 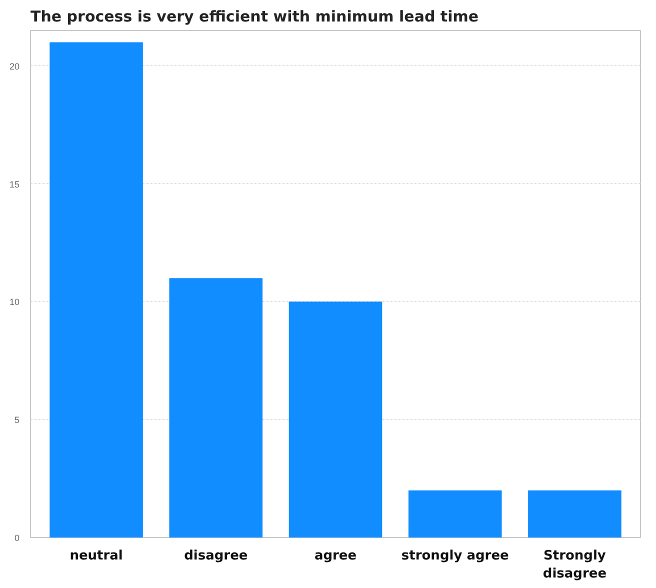 What do you see at coordinates (455, 556) in the screenshot?
I see `x-tick-label: strongly agree` at bounding box center [455, 556].